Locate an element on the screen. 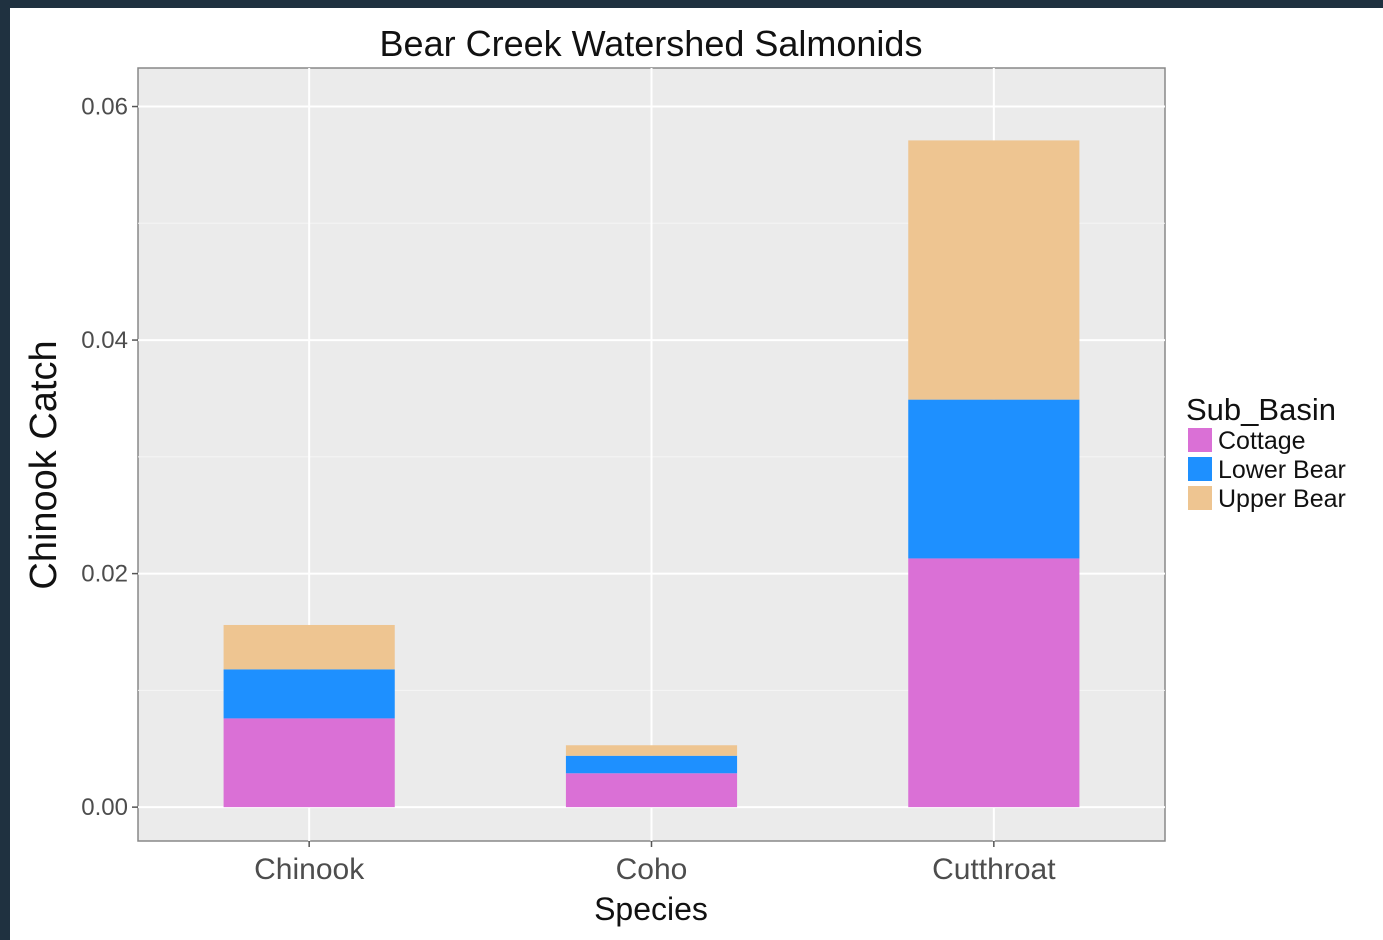 Image resolution: width=1383 pixels, height=940 pixels. bar-cutthroat-upper-bear is located at coordinates (994, 270).